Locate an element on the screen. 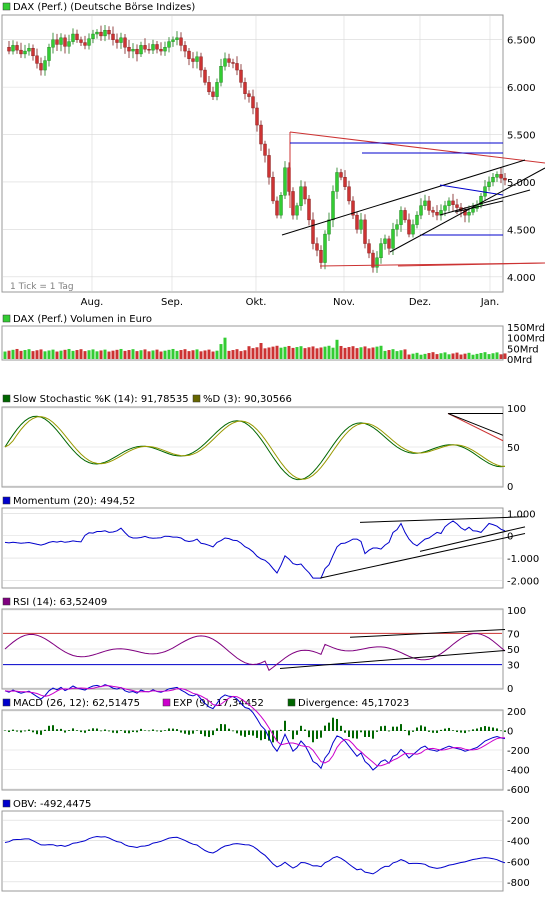 The image size is (545, 900). macd-frame is located at coordinates (252, 750).